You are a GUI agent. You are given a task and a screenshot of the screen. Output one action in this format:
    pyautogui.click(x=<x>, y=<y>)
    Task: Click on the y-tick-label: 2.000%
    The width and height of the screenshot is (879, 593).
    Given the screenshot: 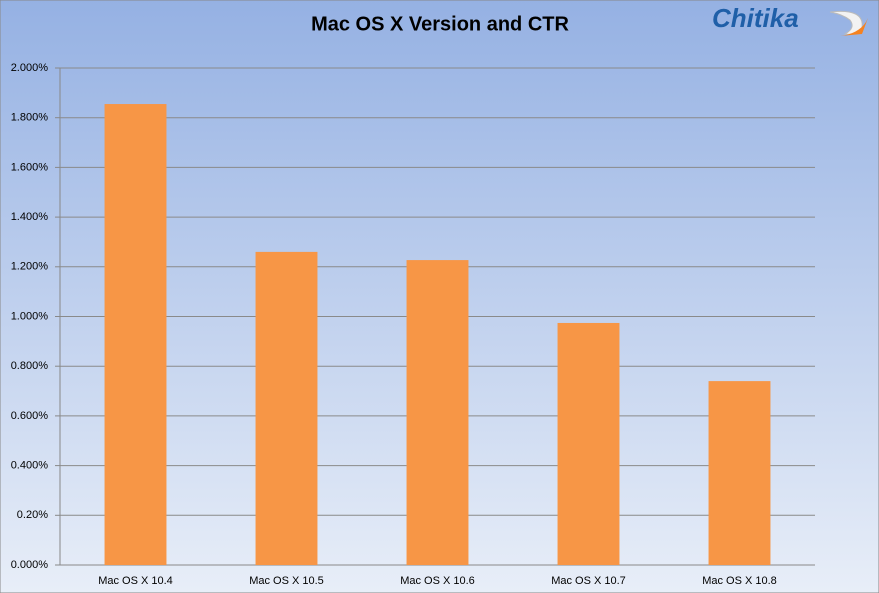 What is the action you would take?
    pyautogui.click(x=30, y=68)
    